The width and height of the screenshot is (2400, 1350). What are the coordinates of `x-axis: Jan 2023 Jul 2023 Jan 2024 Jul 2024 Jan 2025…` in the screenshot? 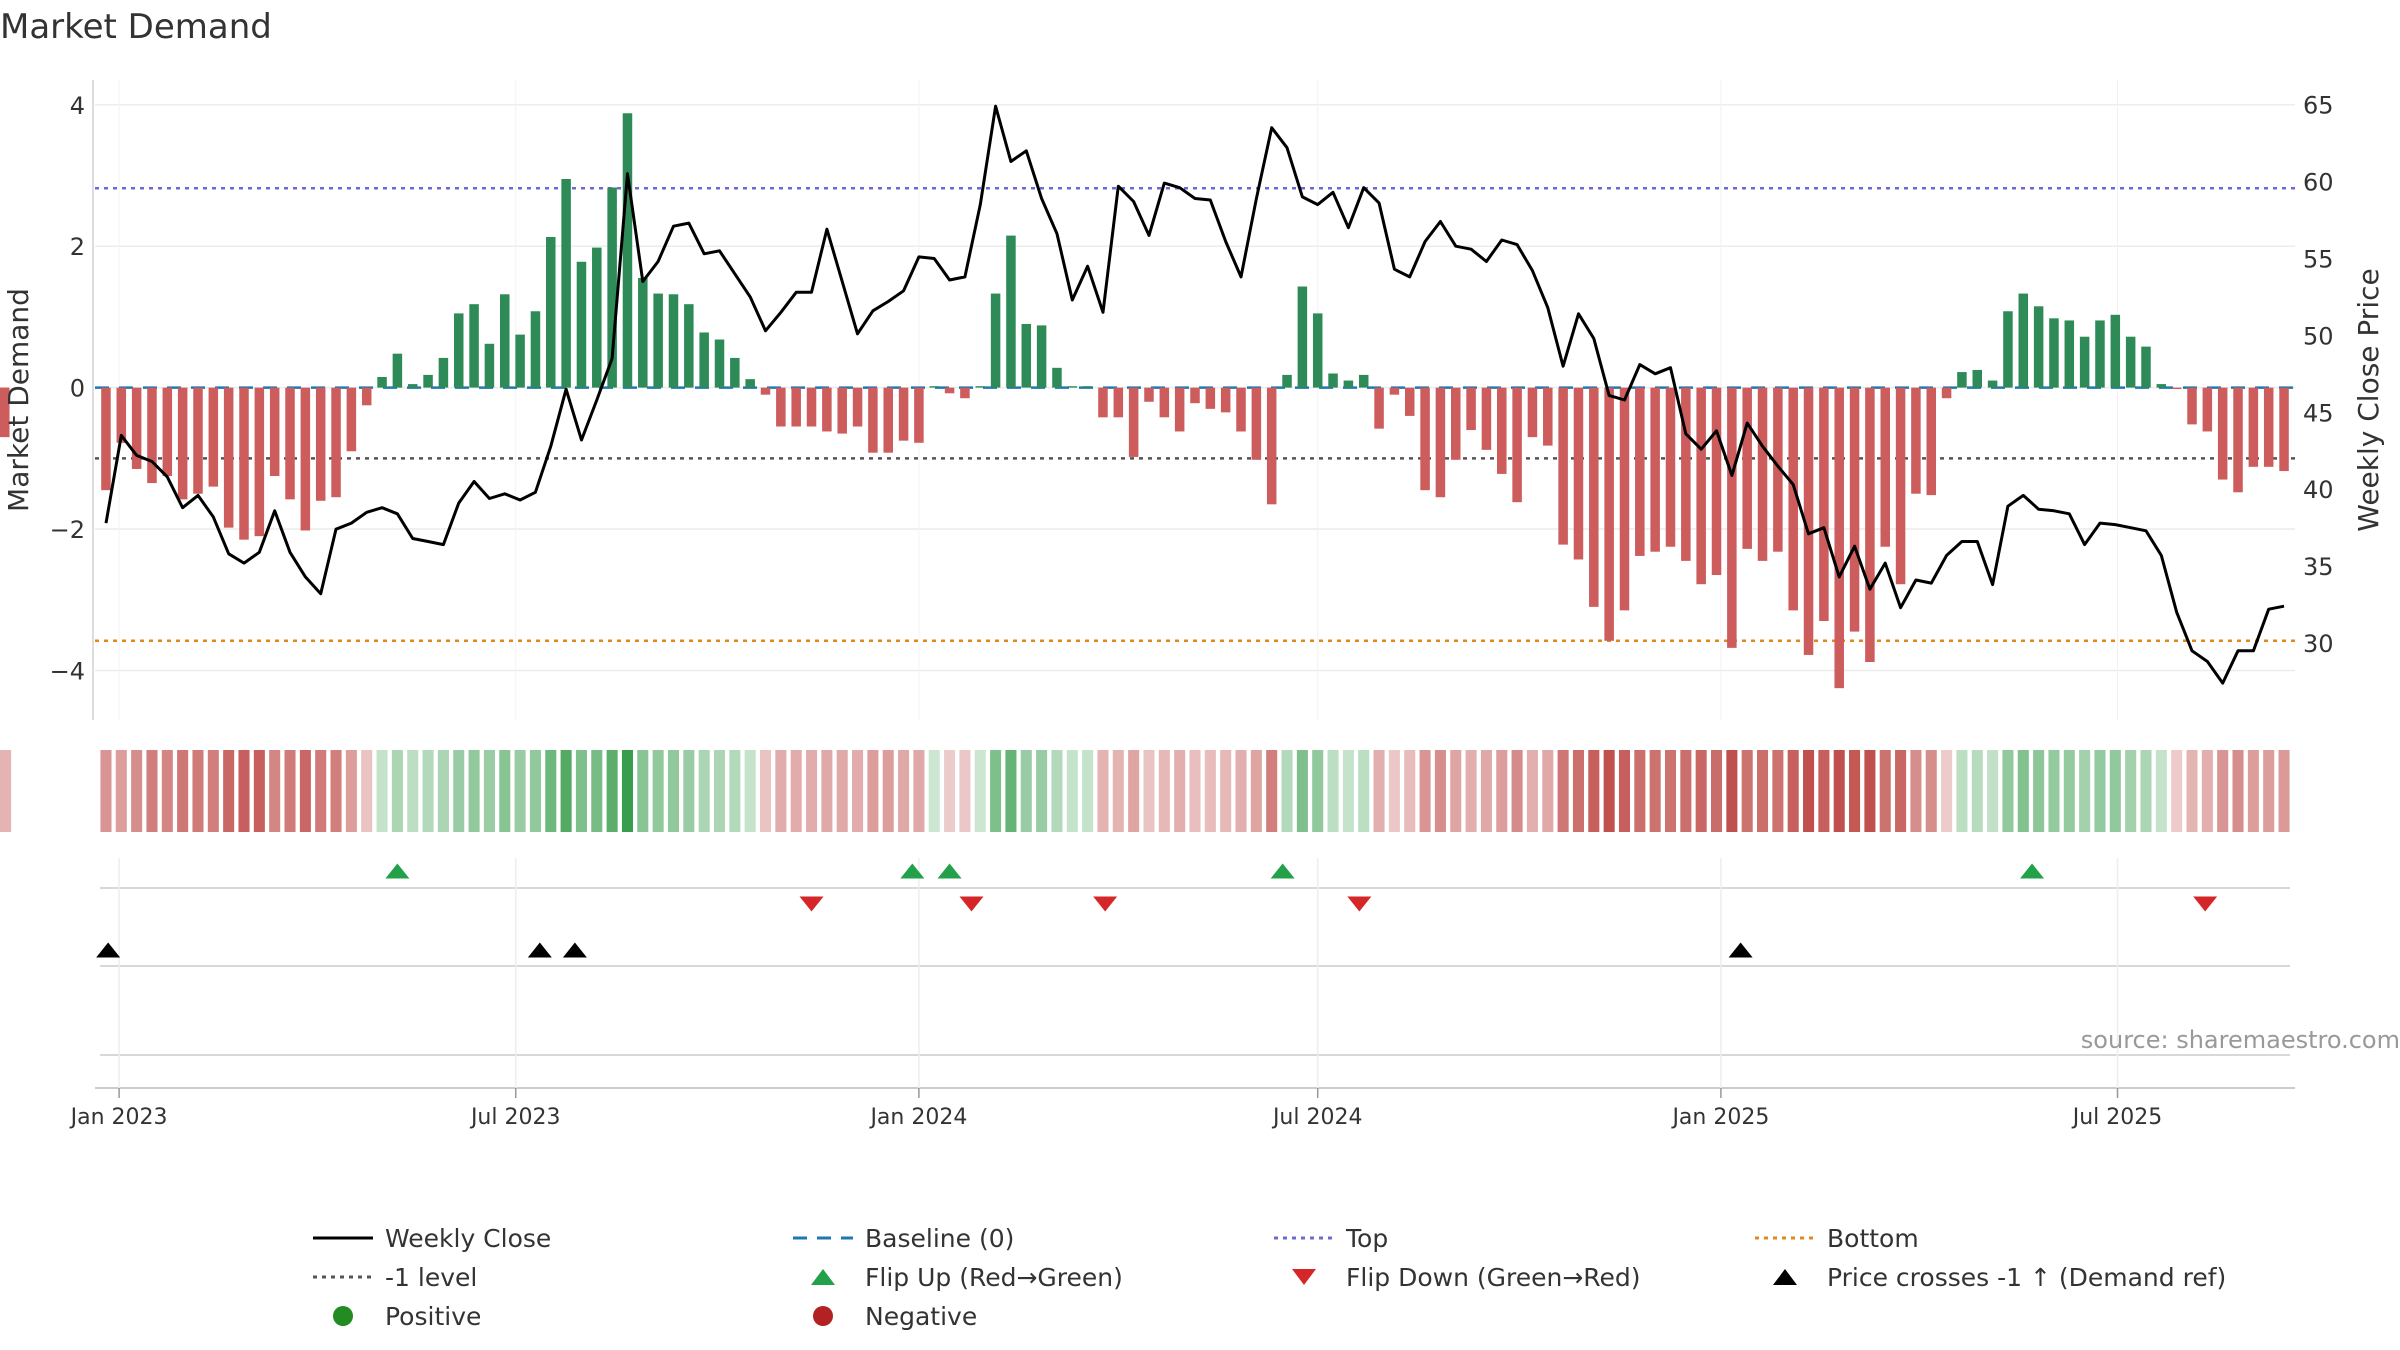 It's located at (1115, 1109).